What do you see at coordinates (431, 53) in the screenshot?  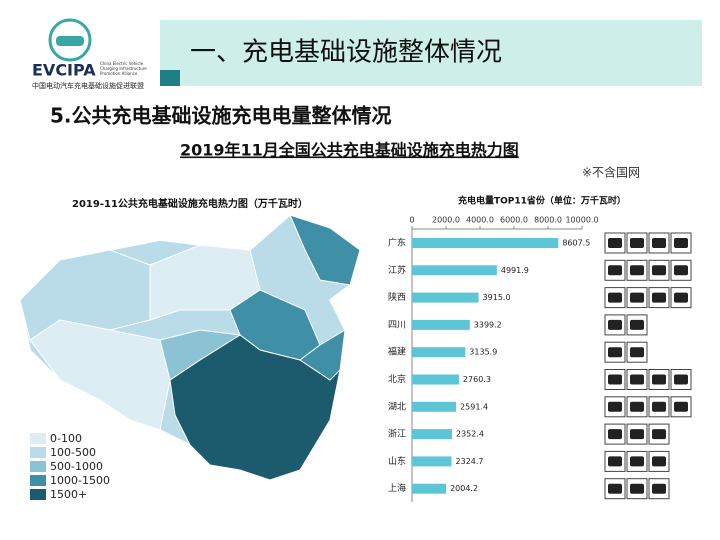 I see `header-bar` at bounding box center [431, 53].